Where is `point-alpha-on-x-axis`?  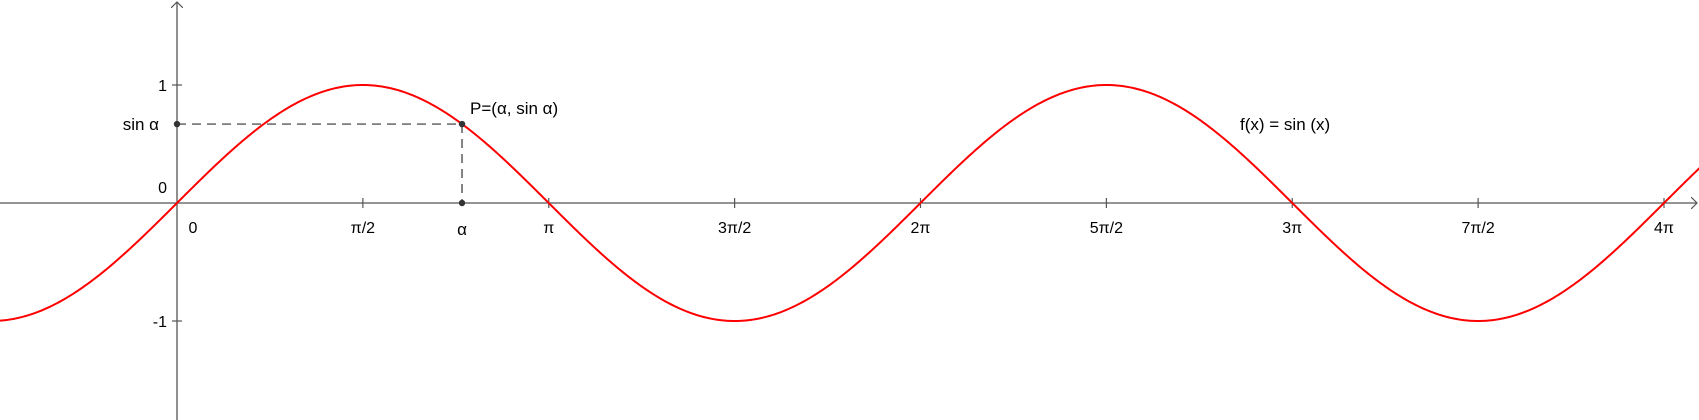 point-alpha-on-x-axis is located at coordinates (462, 203).